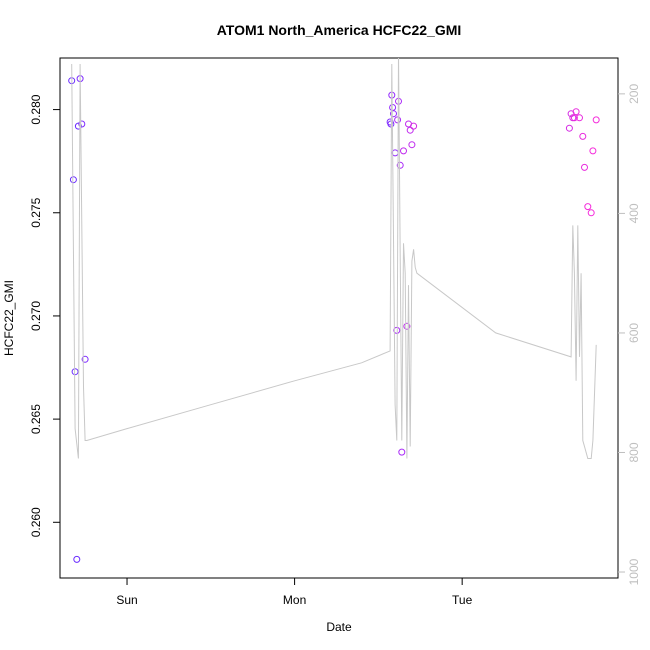 The width and height of the screenshot is (650, 650). What do you see at coordinates (36, 109) in the screenshot?
I see `y-tick-label: 0.280` at bounding box center [36, 109].